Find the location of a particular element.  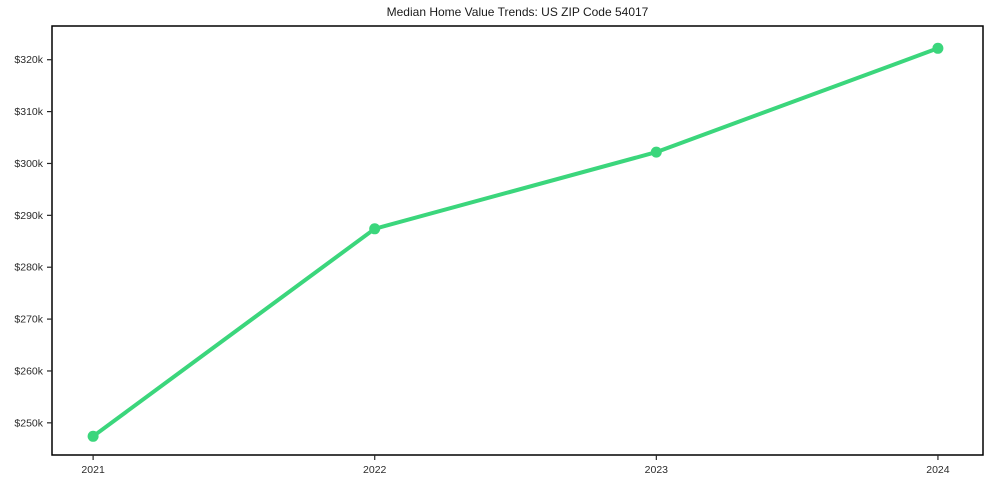

y-axis-tick-label: $250k is located at coordinates (28, 423).